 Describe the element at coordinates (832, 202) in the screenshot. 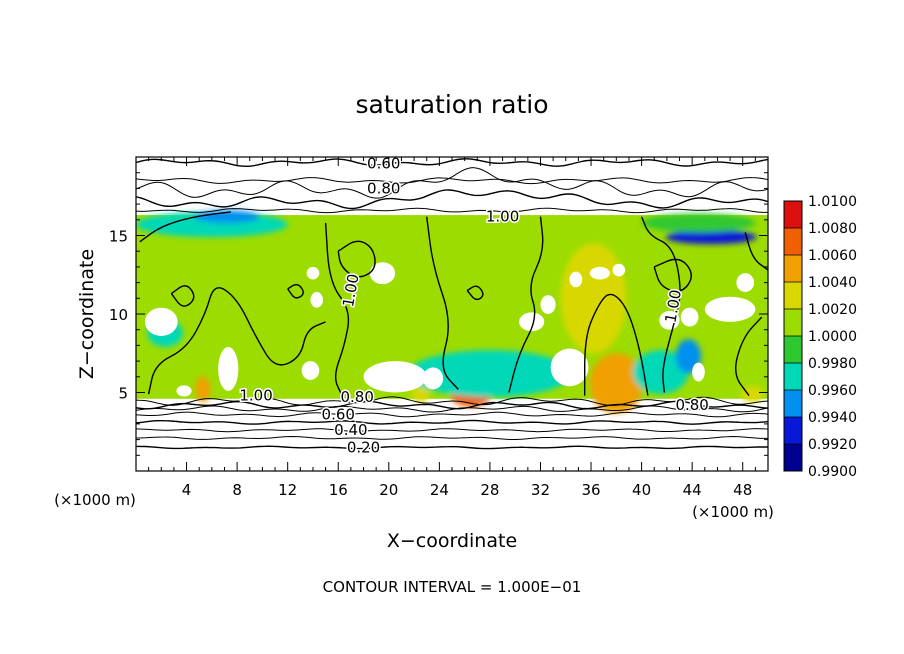

I see `colorbar-label-0: 1.0100` at that location.